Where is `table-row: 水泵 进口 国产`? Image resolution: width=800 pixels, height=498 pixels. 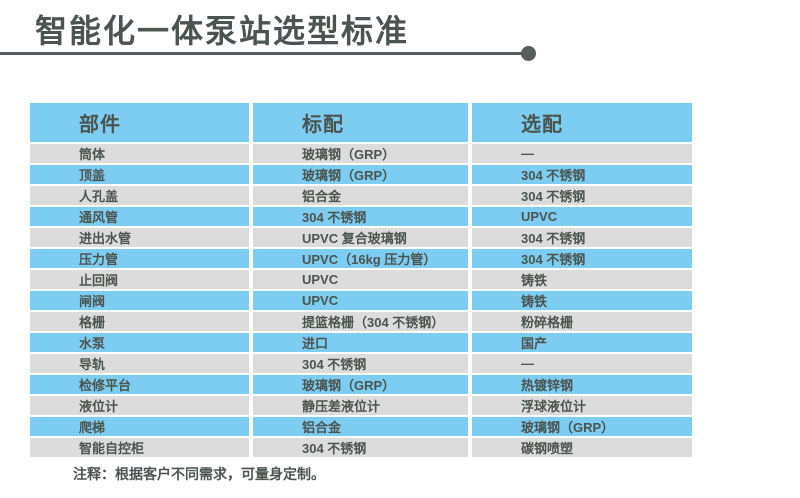
table-row: 水泵 进口 国产 is located at coordinates (361, 342).